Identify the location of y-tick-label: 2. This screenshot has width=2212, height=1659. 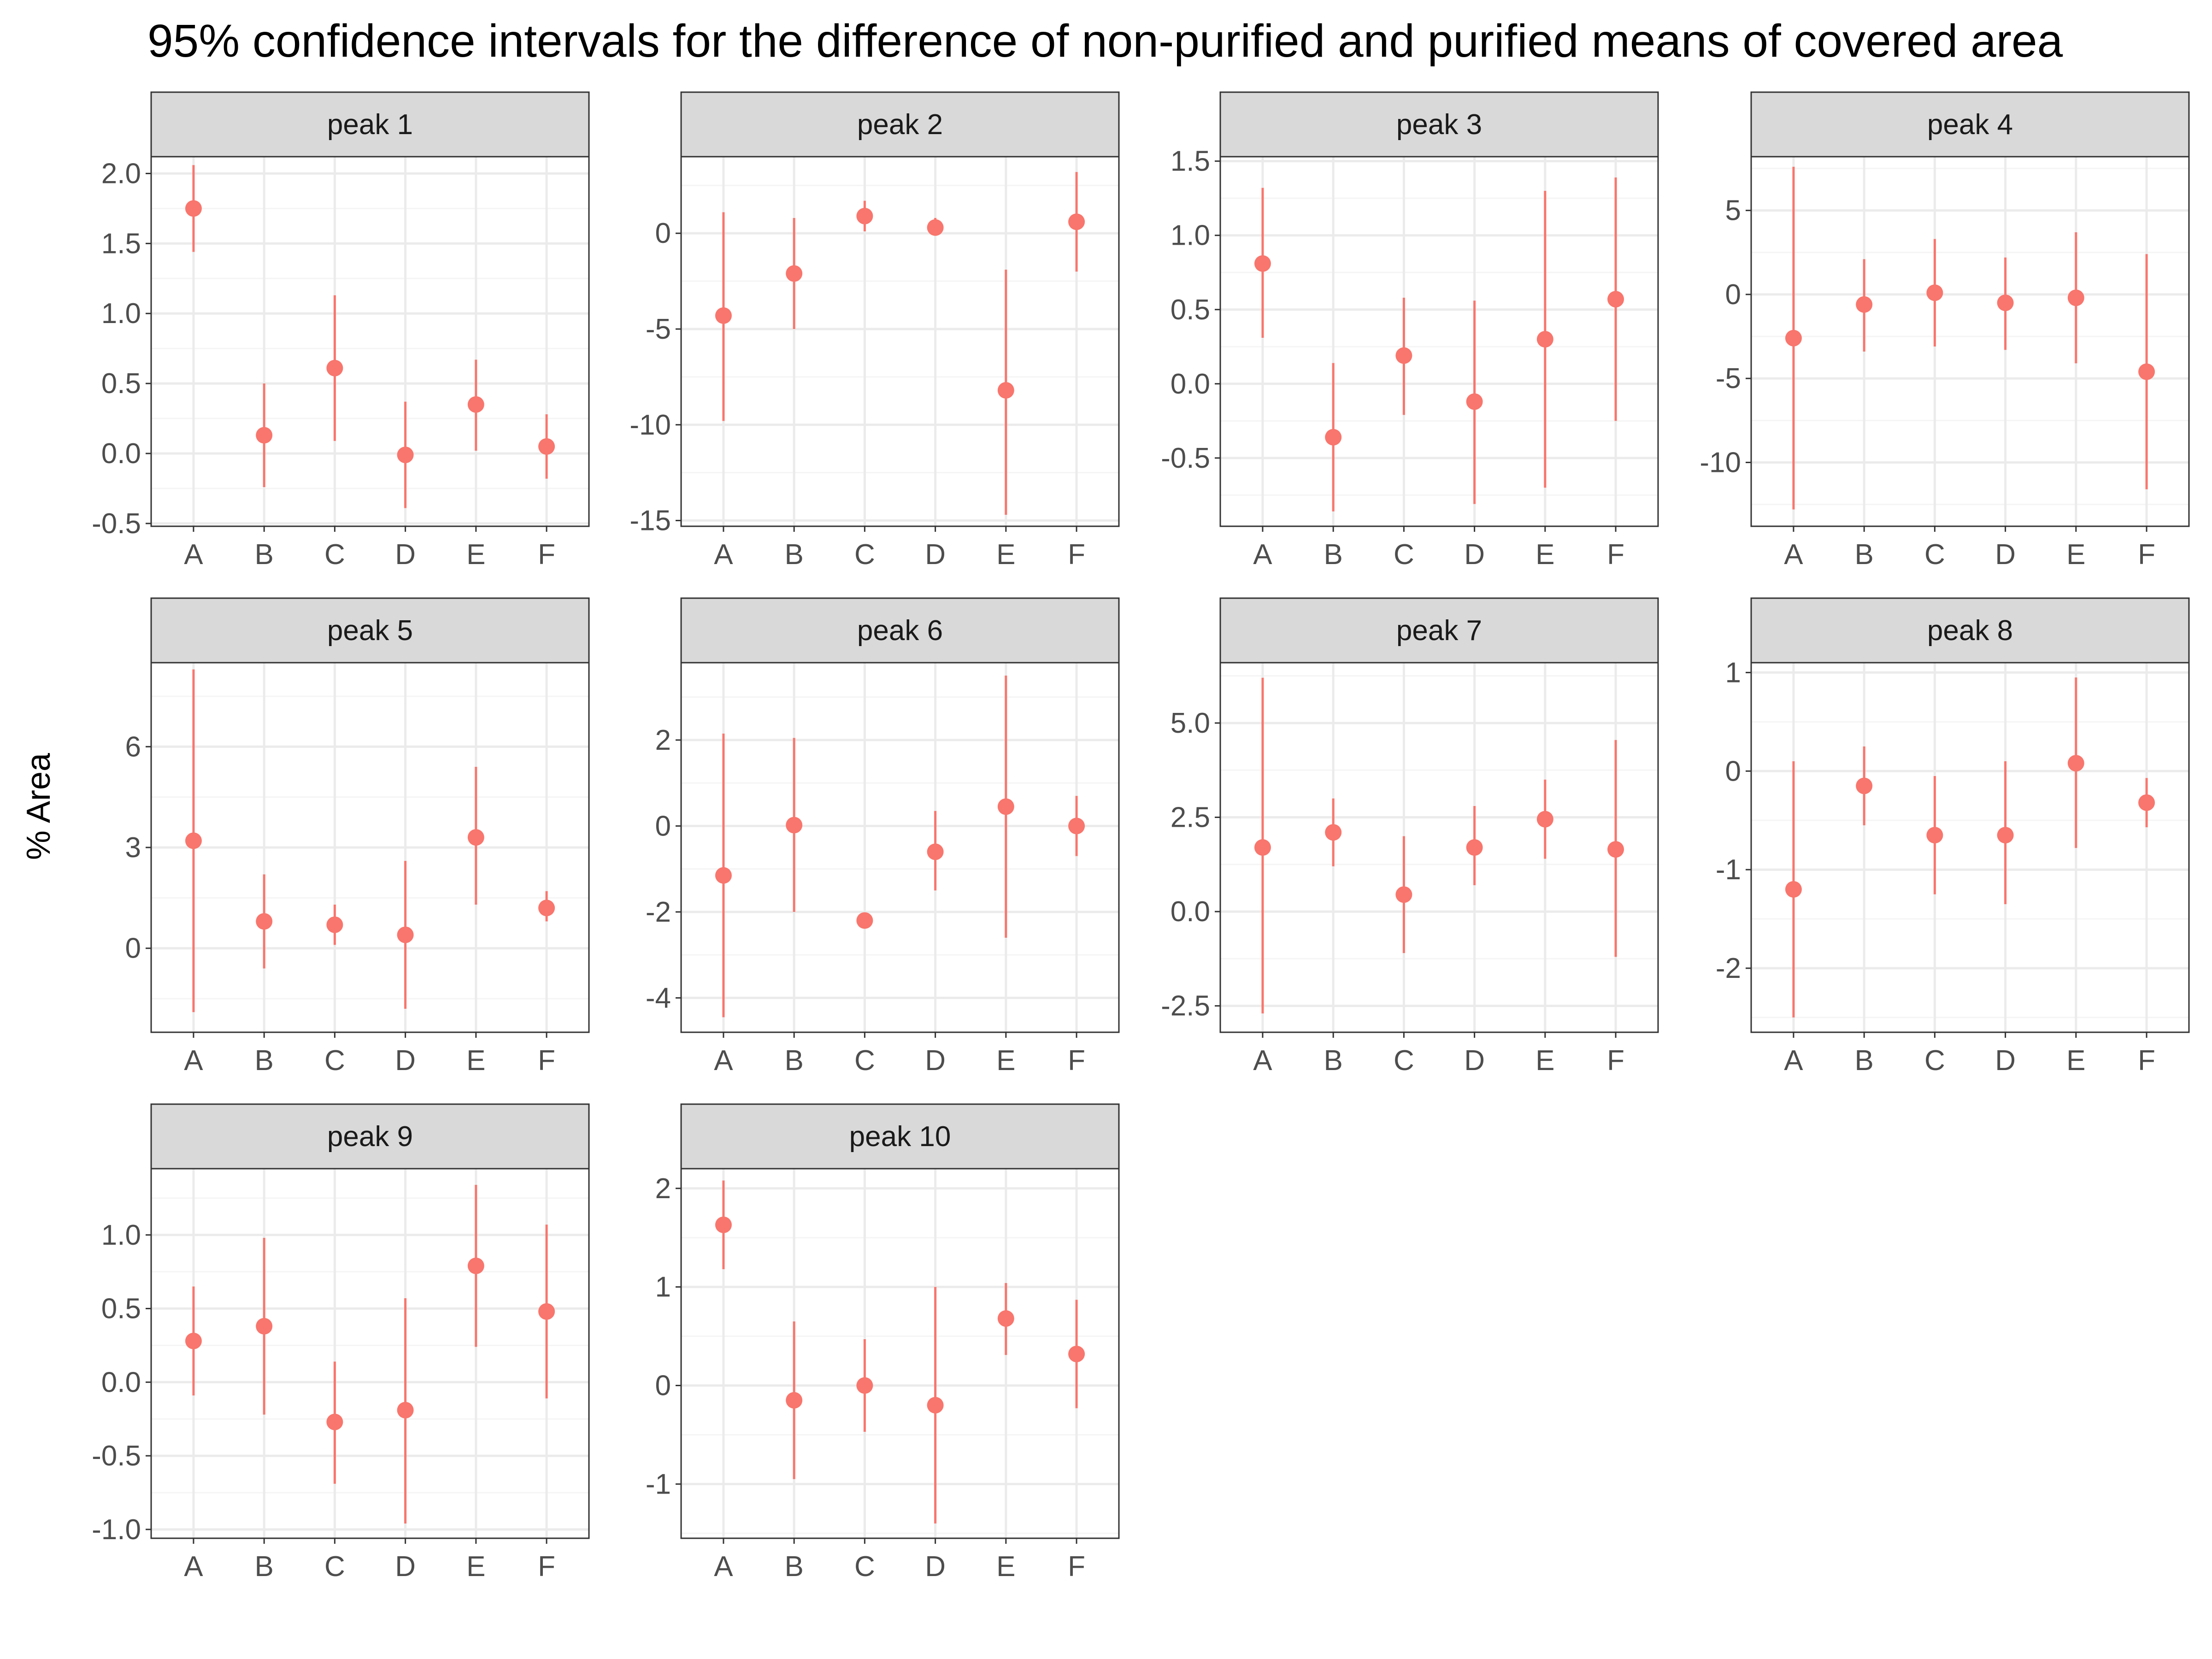
(663, 740).